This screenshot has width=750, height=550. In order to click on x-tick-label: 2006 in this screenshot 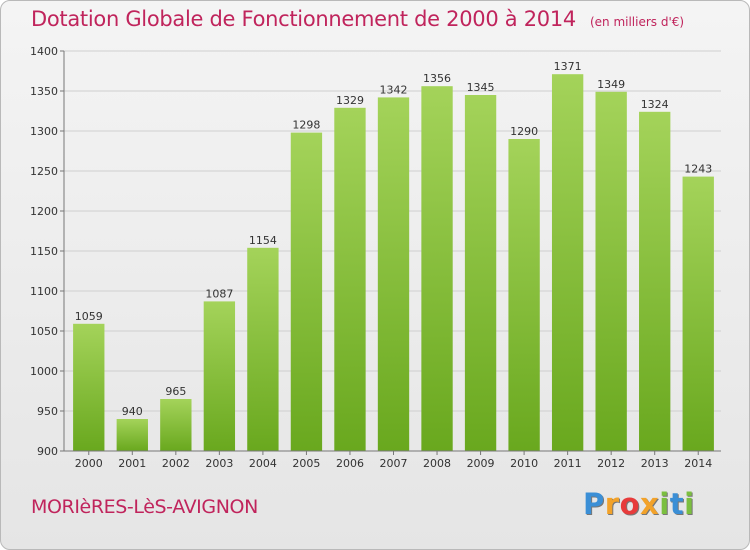, I will do `click(350, 463)`.